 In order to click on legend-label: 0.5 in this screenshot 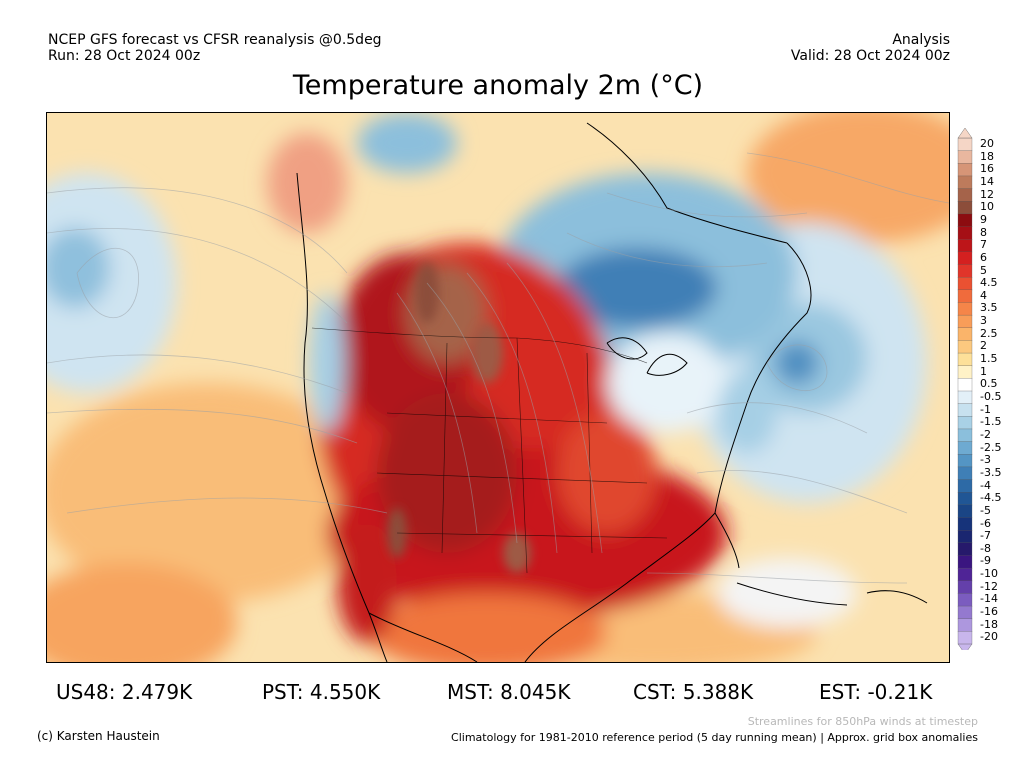, I will do `click(989, 384)`.